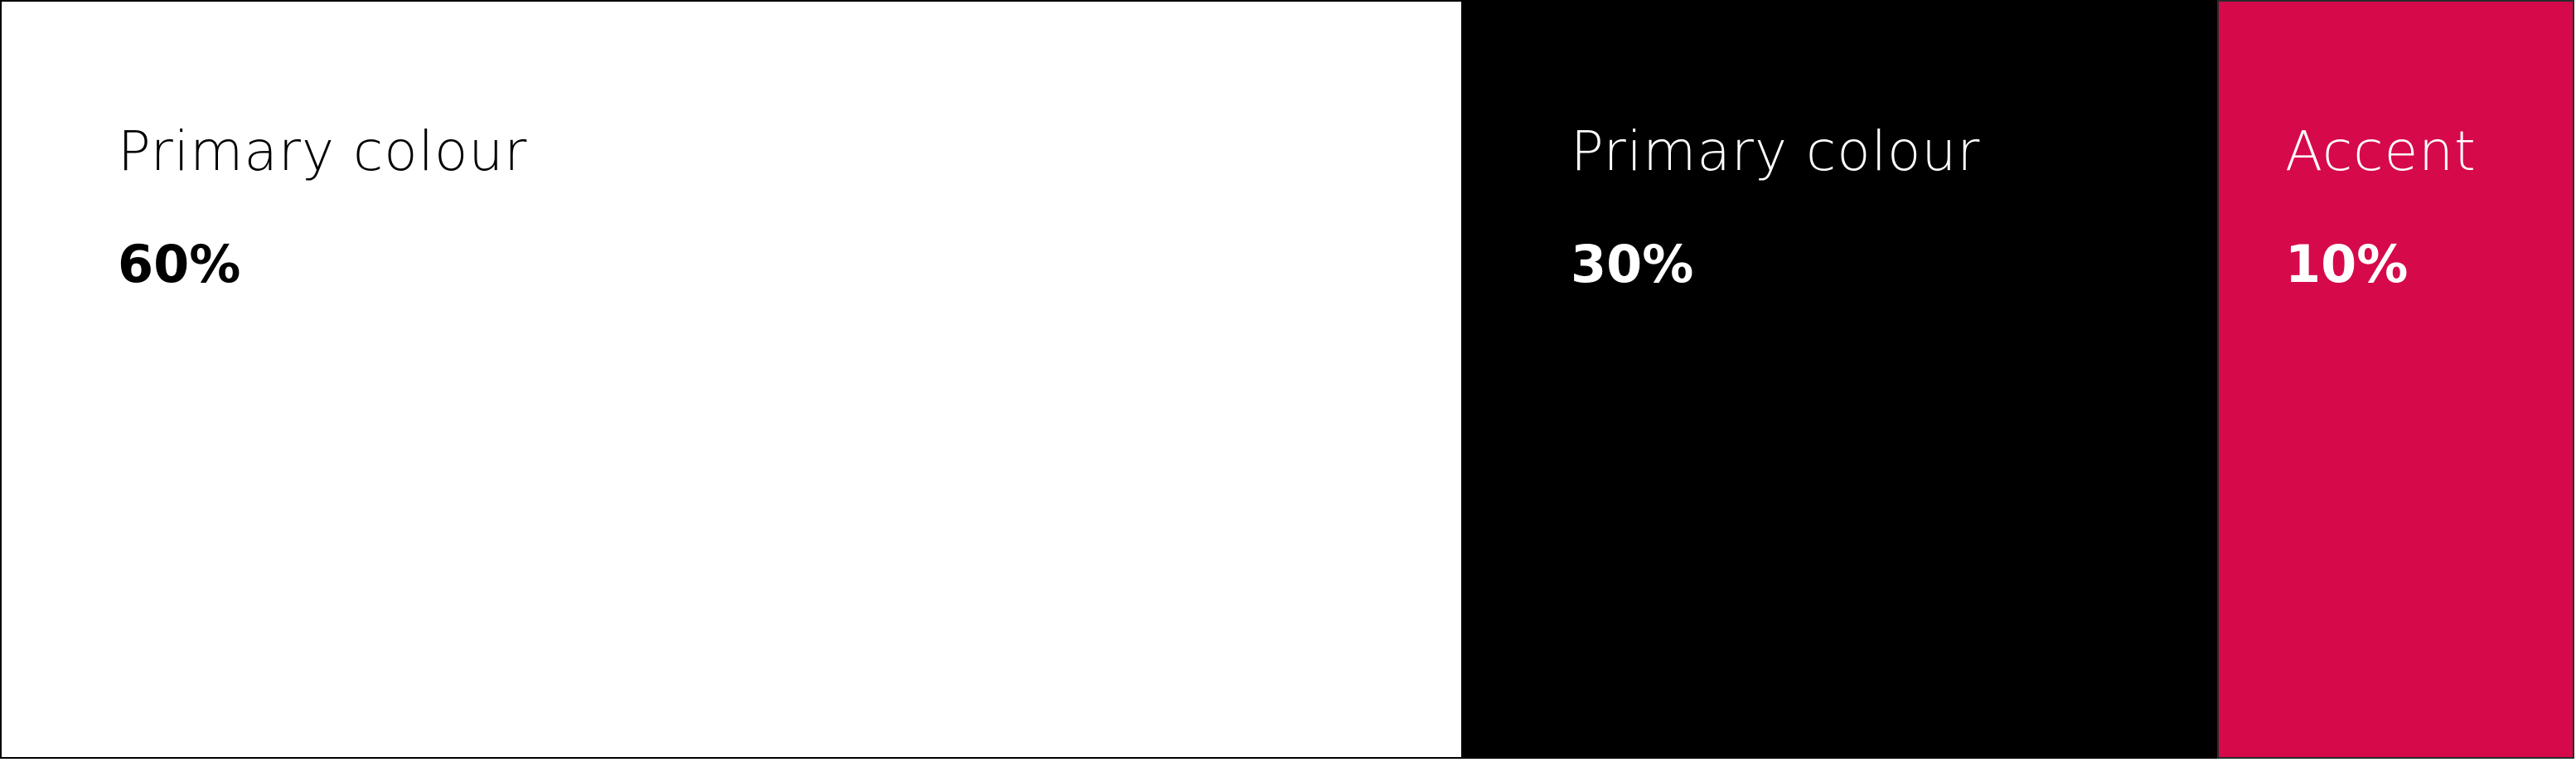  What do you see at coordinates (2381, 151) in the screenshot?
I see `swatch-label: Accent` at bounding box center [2381, 151].